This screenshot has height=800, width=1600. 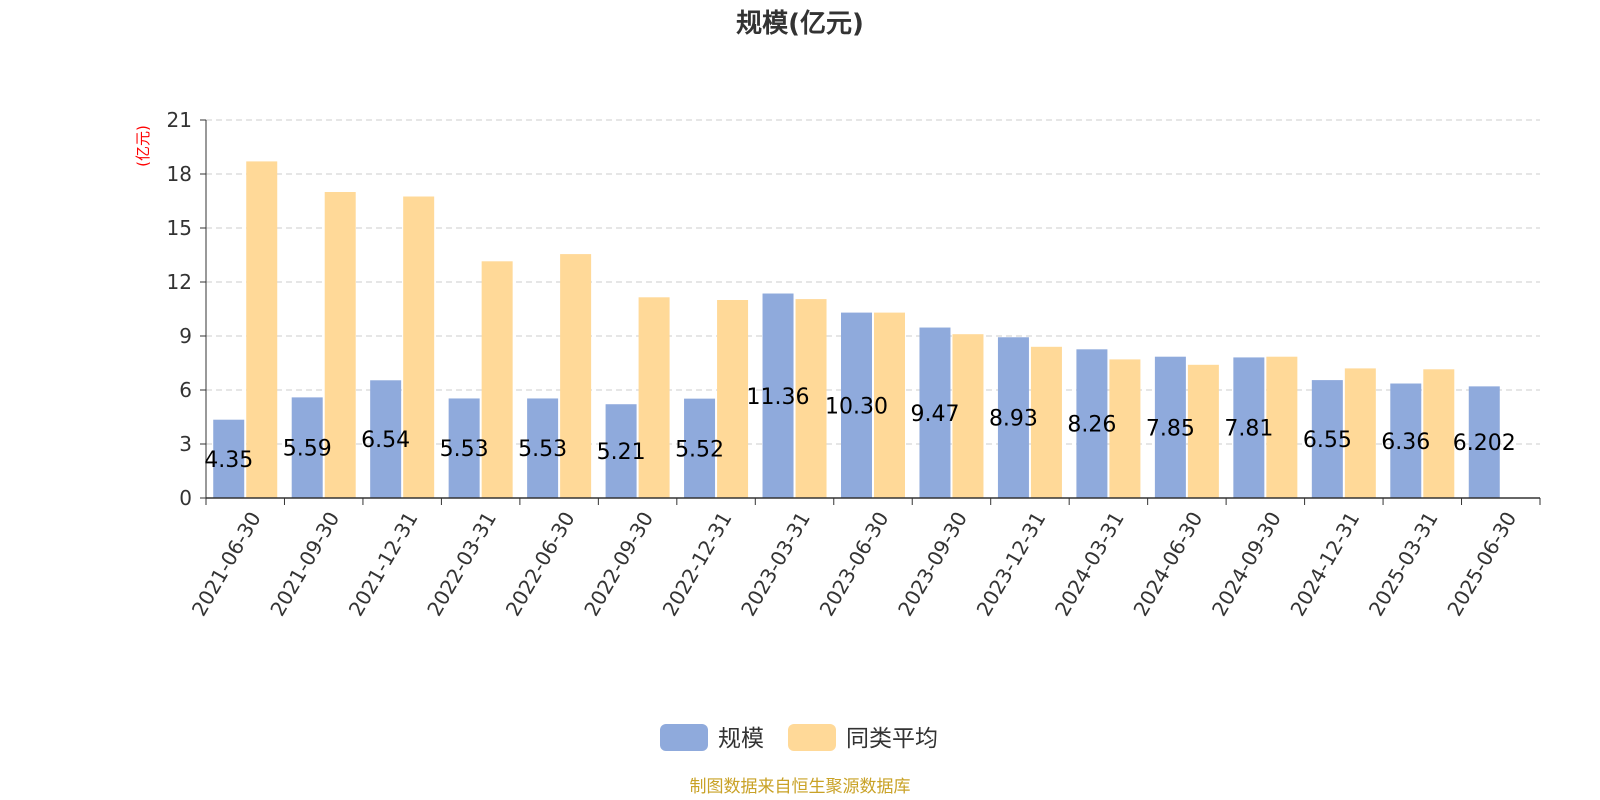 I want to click on x-tick-label: 2023-12-31, so click(x=1010, y=564).